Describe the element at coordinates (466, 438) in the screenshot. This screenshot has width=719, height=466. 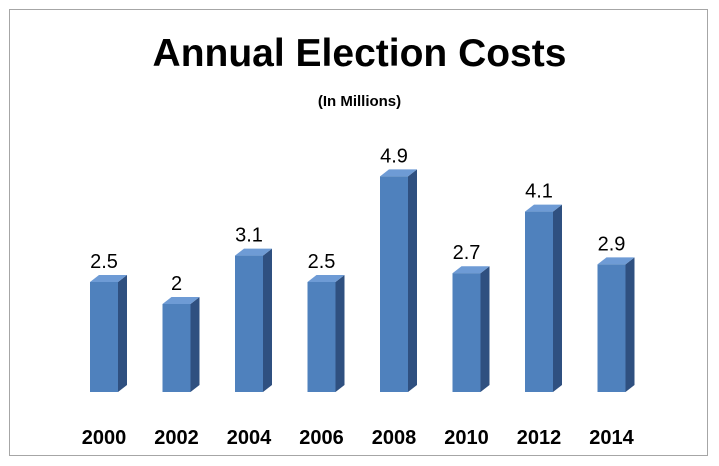
I see `x-tick-label: 2010` at that location.